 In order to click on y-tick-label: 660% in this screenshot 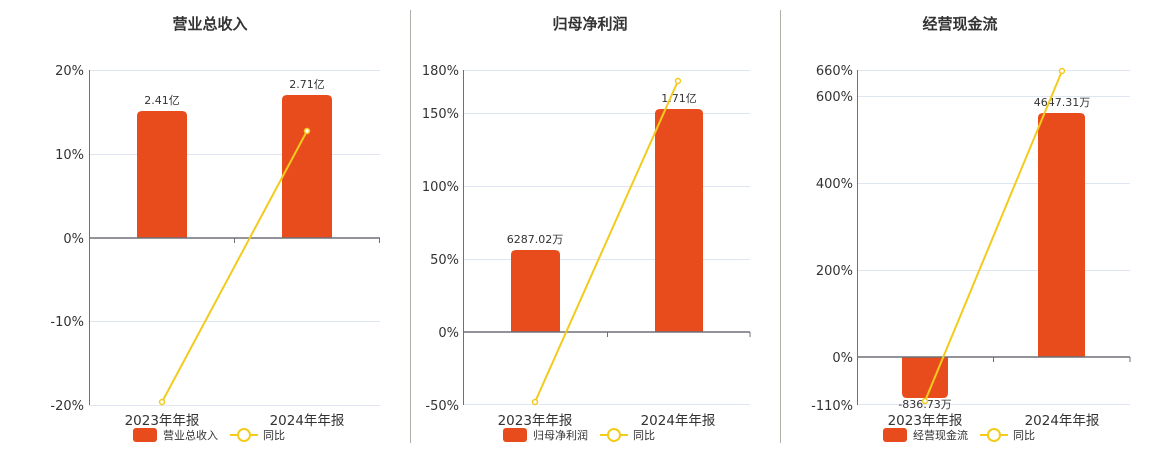, I will do `click(834, 71)`.